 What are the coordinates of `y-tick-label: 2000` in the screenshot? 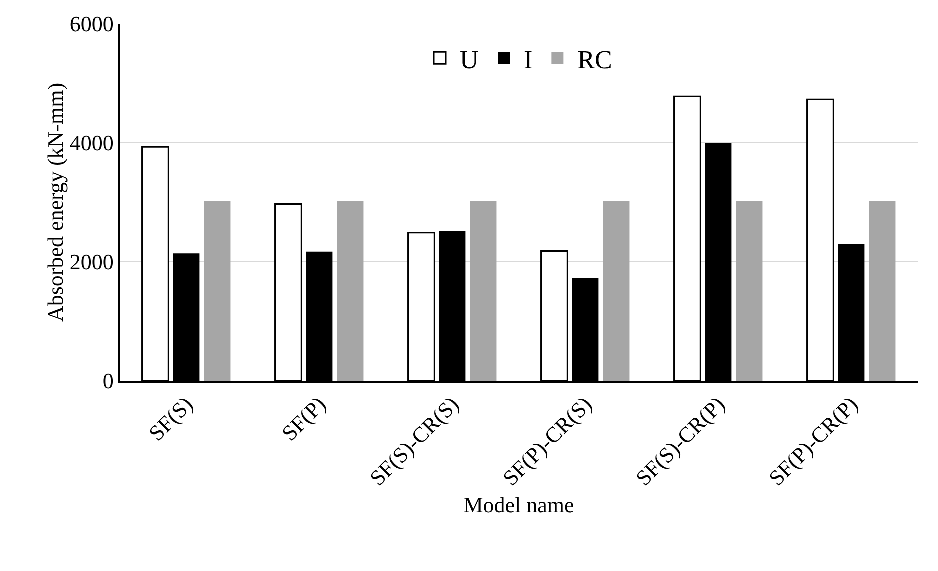 It's located at (92, 262).